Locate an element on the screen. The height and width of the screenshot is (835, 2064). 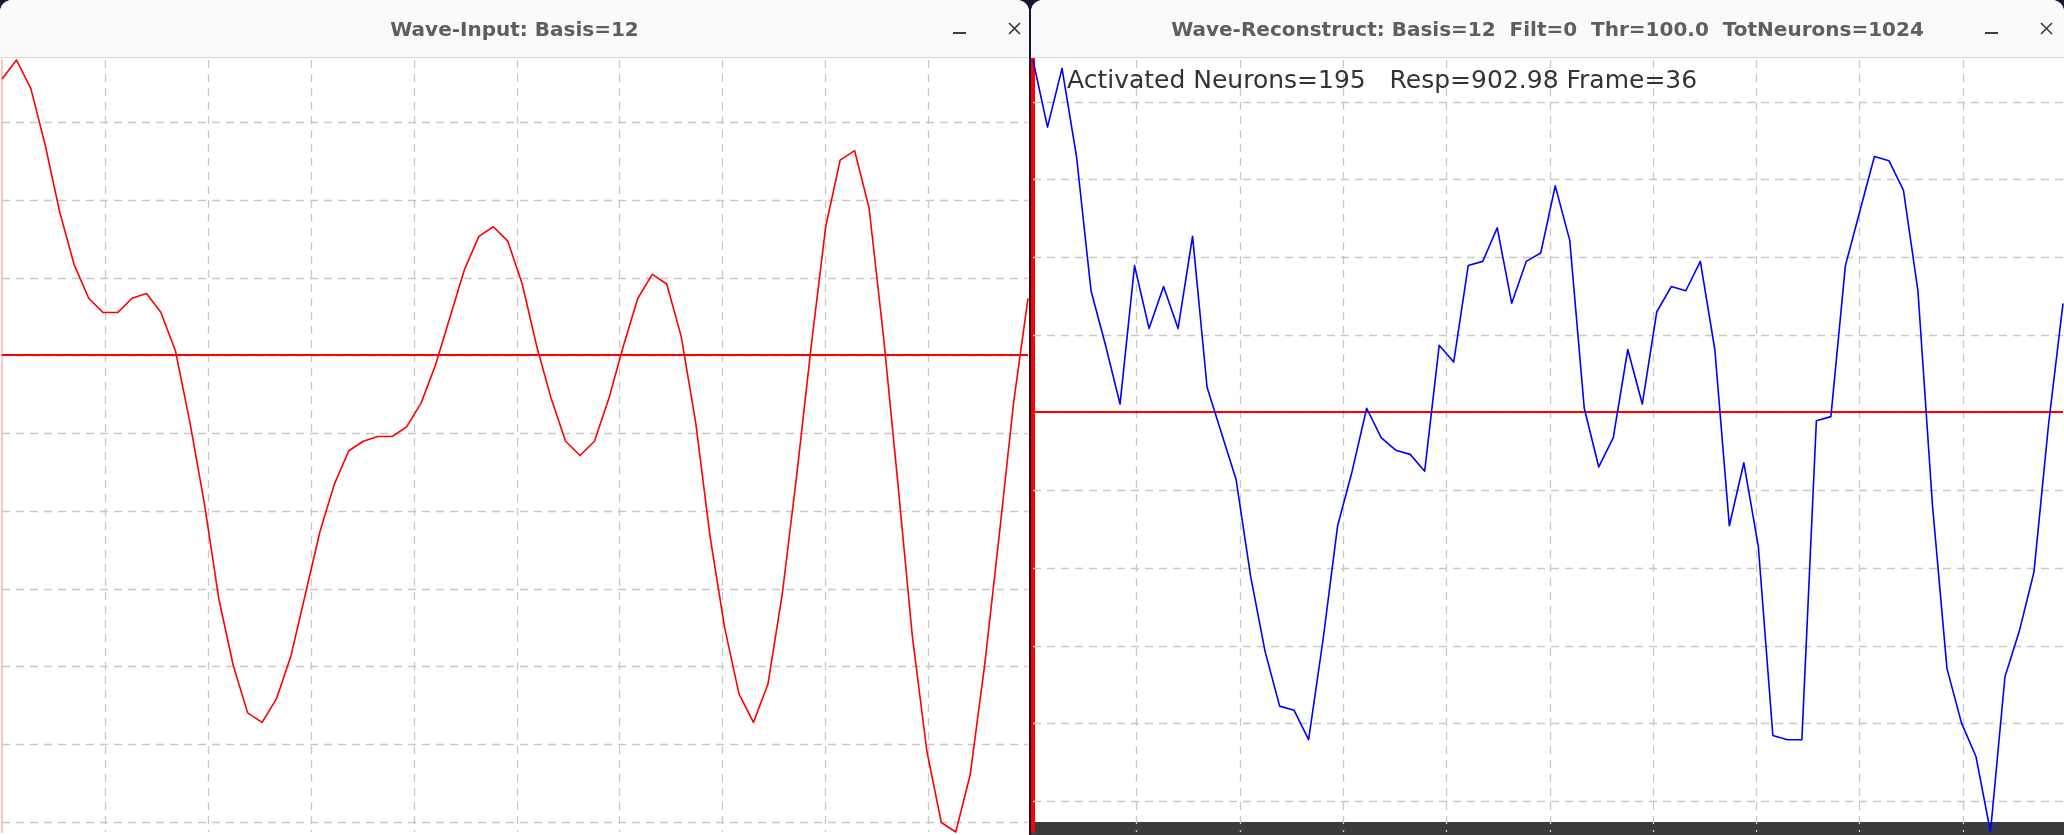
annotation: Activated Neurons=195 Resp=902.98 Frame=36 is located at coordinates (1382, 79).